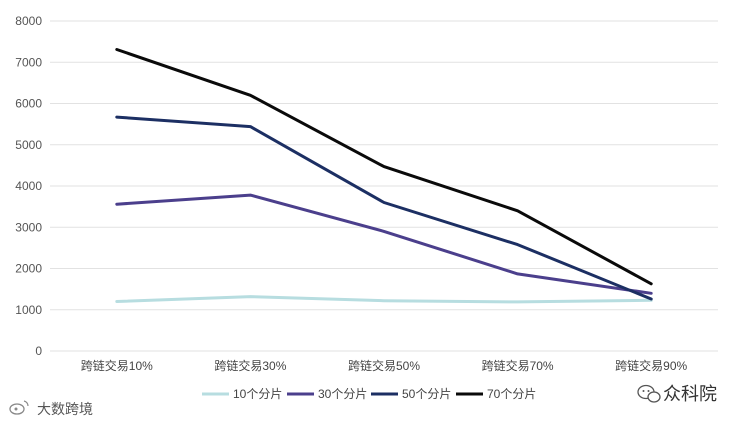 The width and height of the screenshot is (740, 424). I want to click on watermark-left-text: 大数跨境, so click(65, 409).